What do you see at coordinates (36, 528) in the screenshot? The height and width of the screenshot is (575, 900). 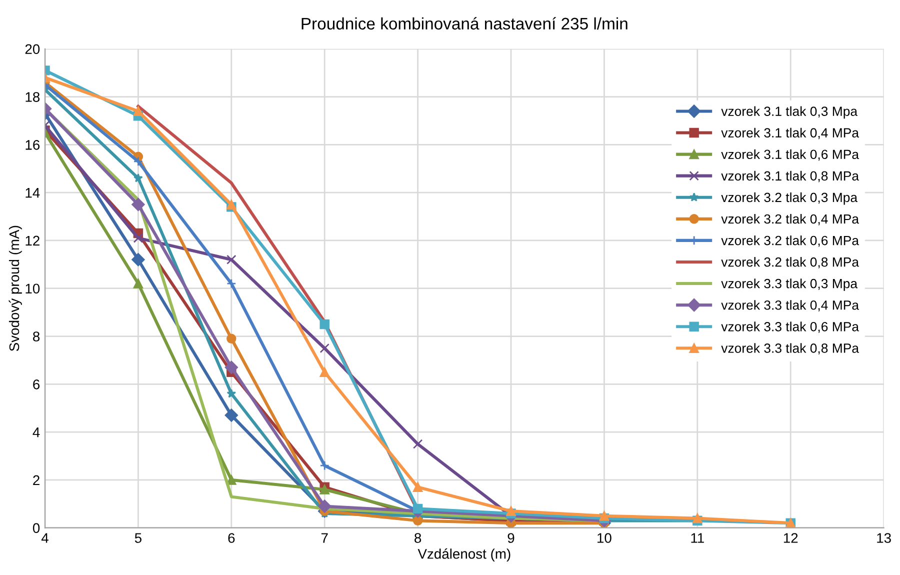 I see `y-tick-label: 0` at bounding box center [36, 528].